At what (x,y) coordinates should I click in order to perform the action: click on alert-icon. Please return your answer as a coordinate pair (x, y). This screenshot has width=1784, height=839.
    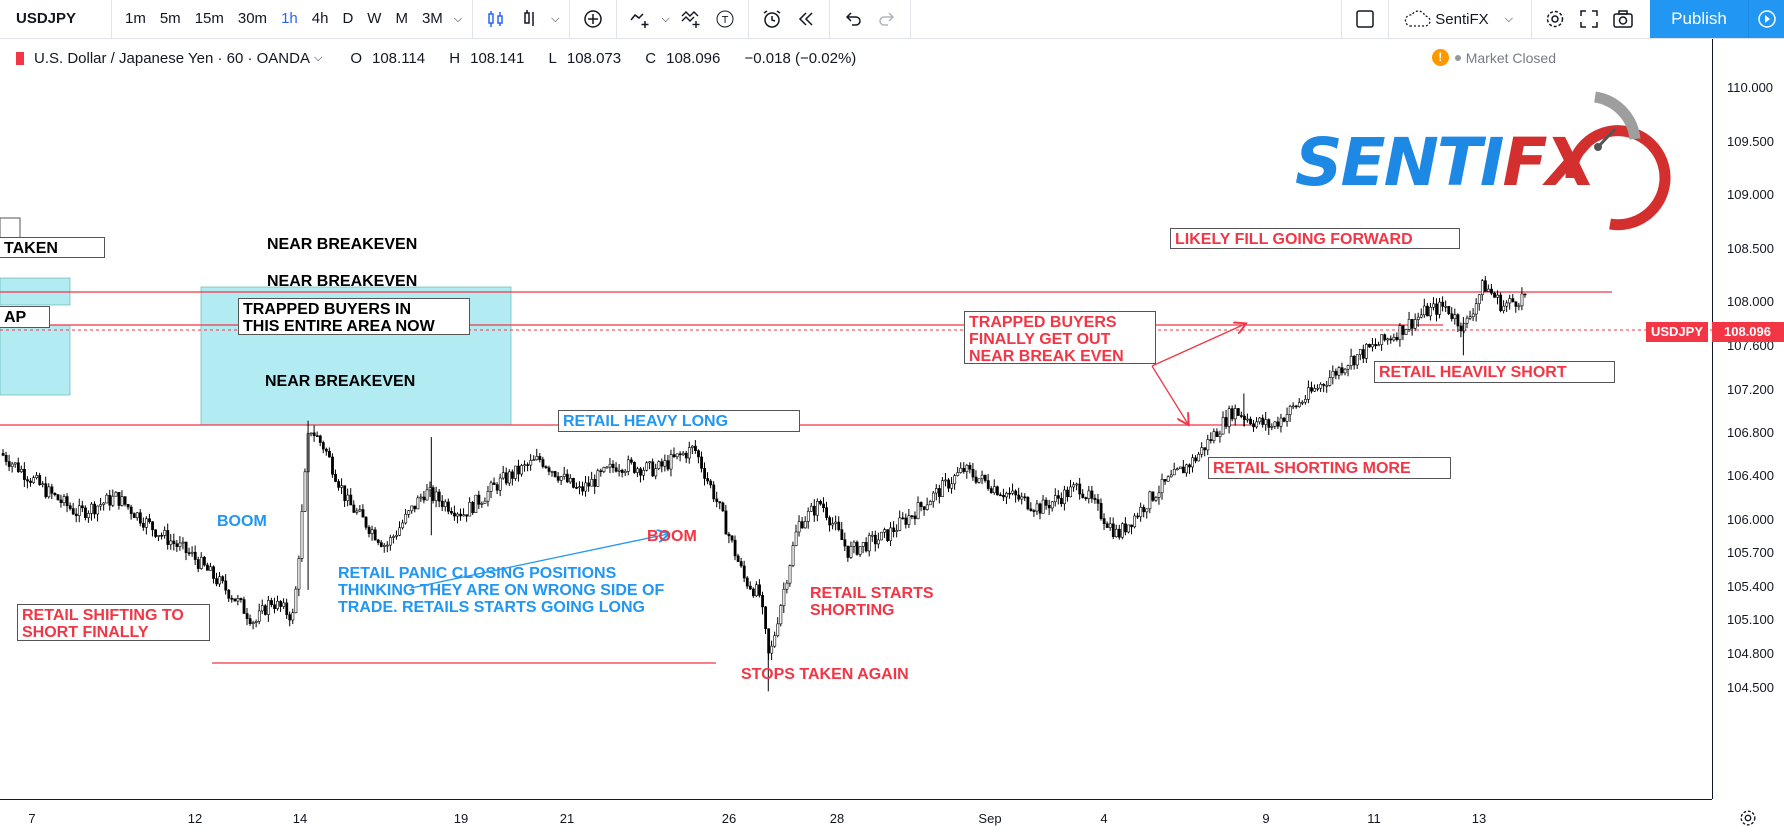
    Looking at the image, I should click on (772, 19).